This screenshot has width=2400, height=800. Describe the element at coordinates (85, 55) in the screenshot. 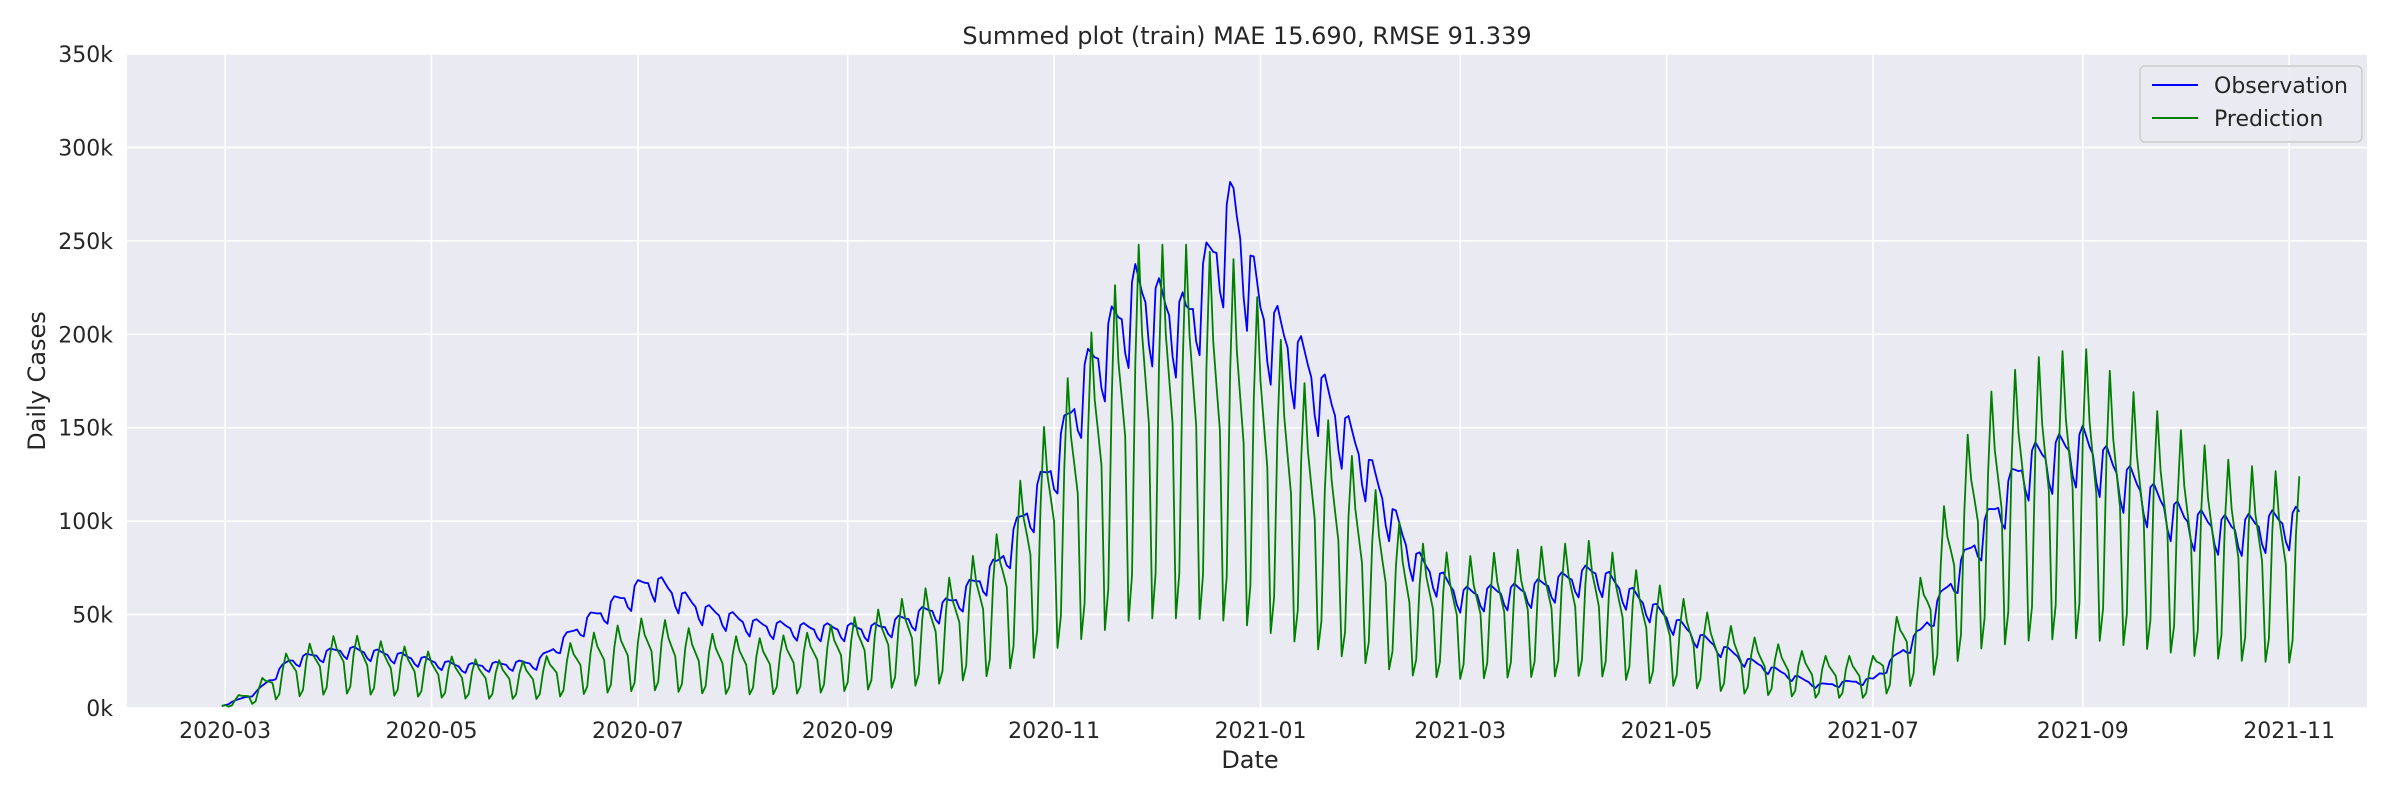

I see `y-tick-label: 350k` at that location.